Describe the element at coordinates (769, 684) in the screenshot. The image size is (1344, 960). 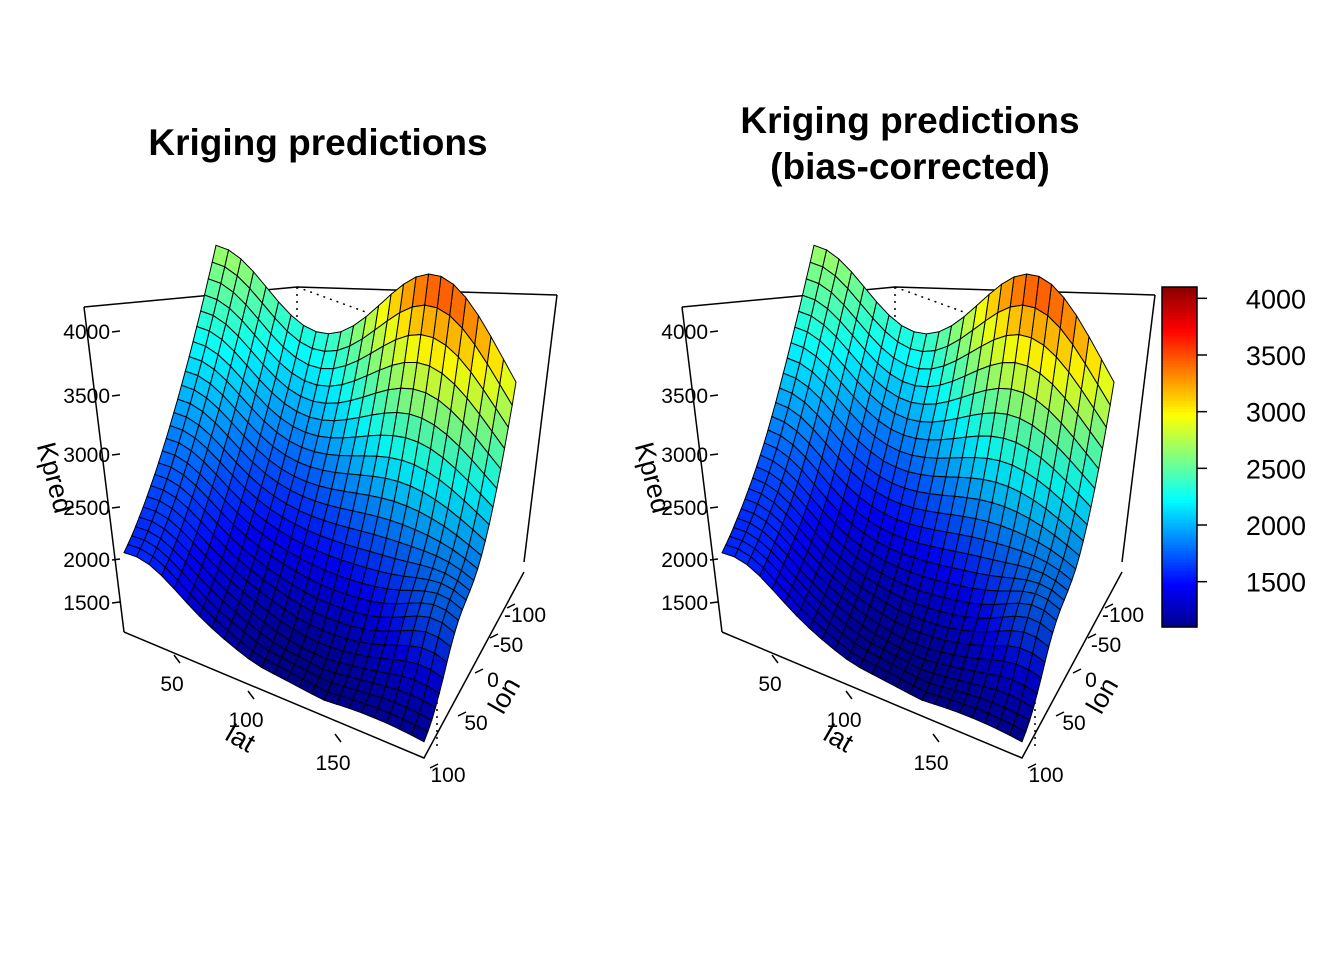
I see `x-tick-label: 50` at that location.